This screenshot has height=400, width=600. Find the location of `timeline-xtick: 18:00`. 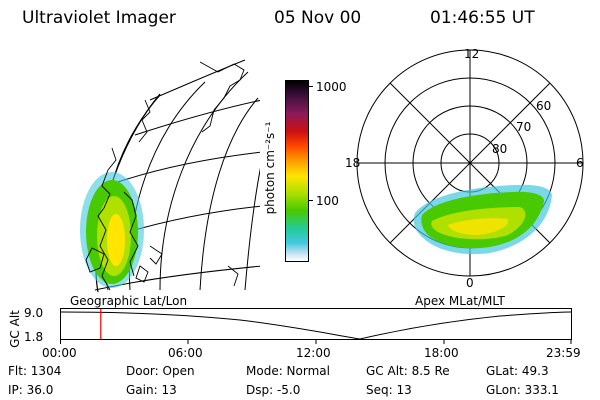

timeline-xtick: 18:00 is located at coordinates (441, 353).